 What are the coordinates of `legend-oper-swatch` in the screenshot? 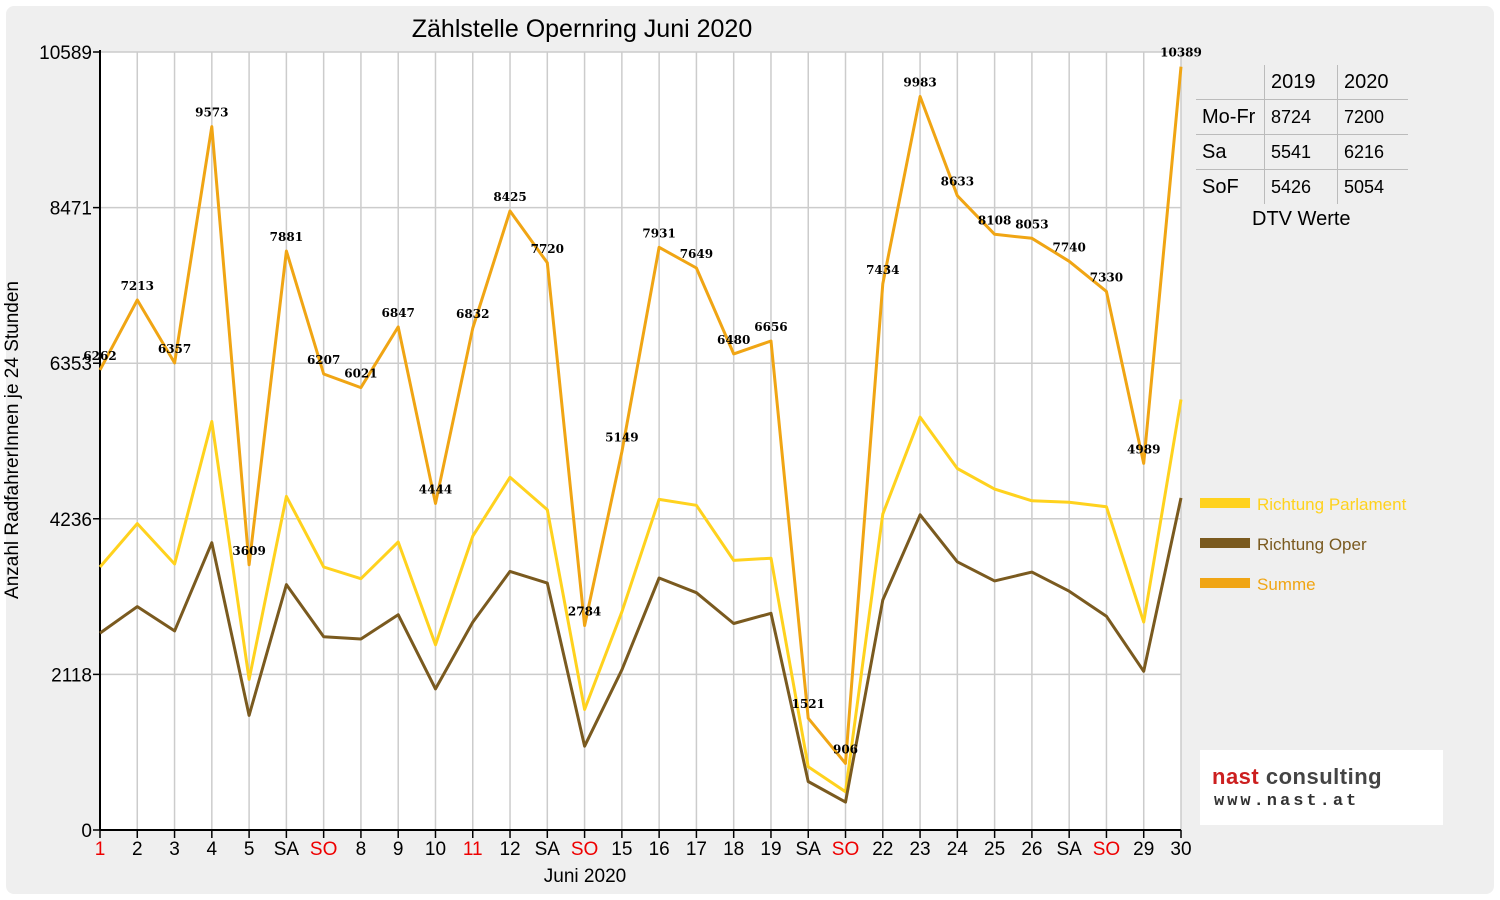 It's located at (1225, 543).